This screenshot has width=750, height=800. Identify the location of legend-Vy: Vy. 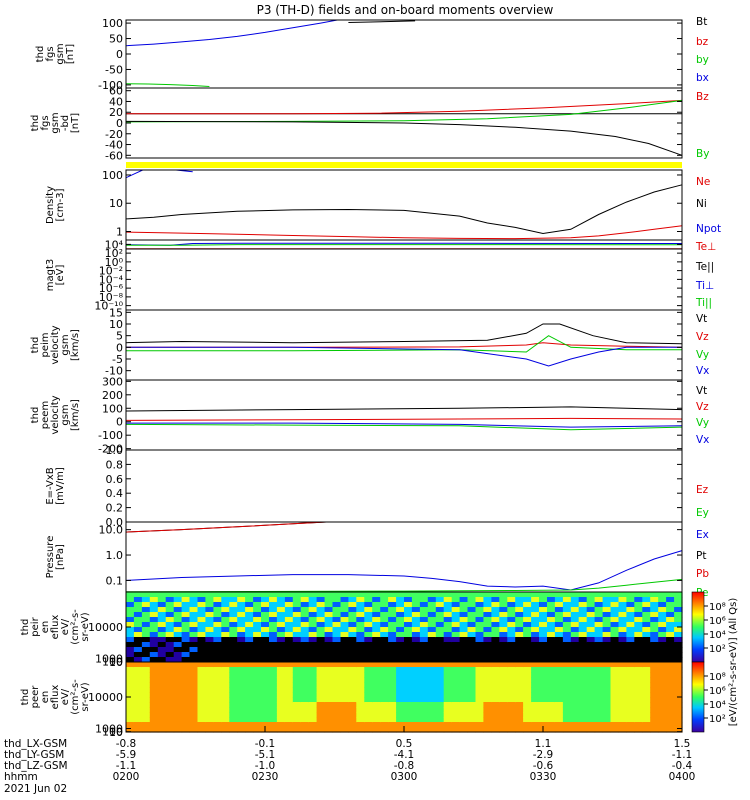
(702, 355).